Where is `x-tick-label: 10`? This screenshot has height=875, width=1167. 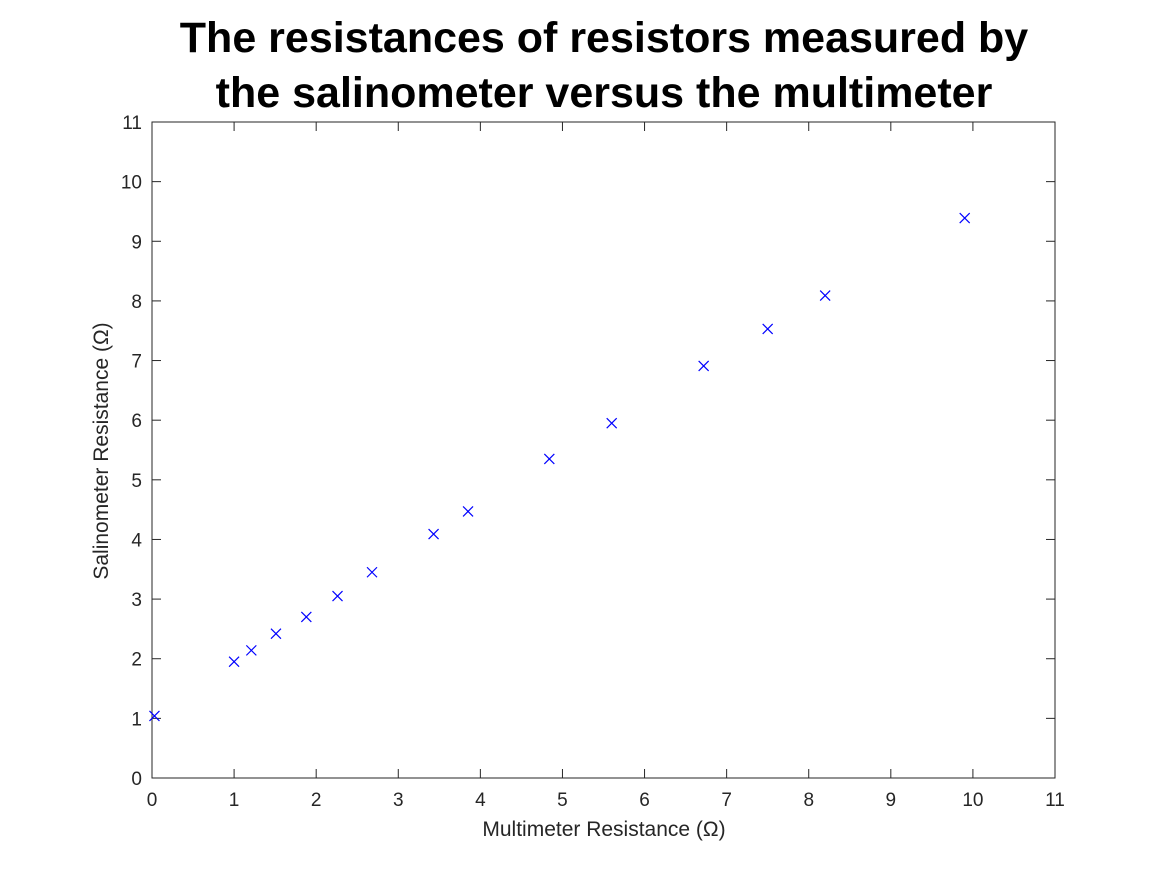 x-tick-label: 10 is located at coordinates (972, 800).